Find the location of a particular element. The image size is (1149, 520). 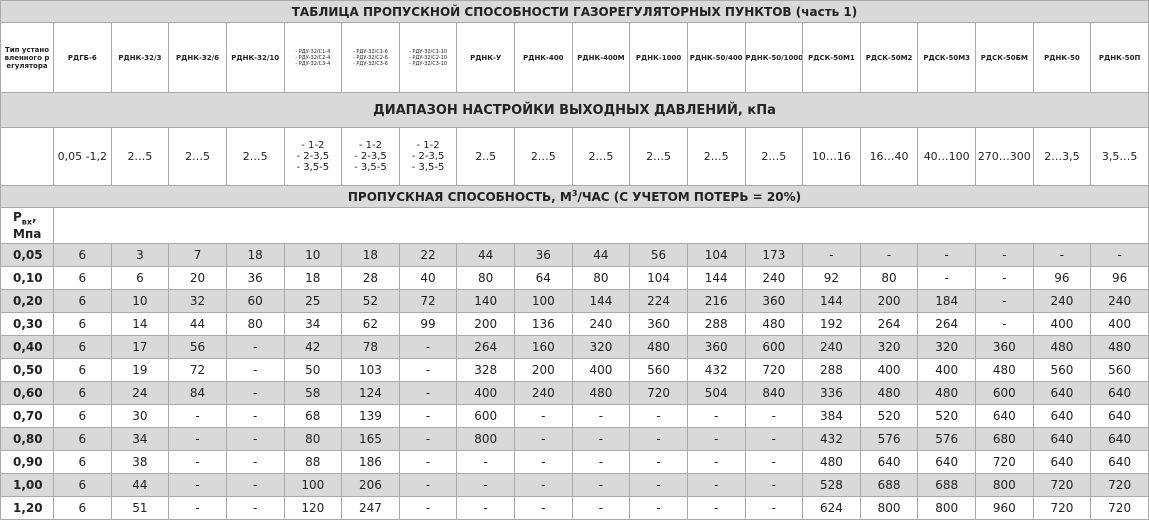

range-cell: 40…100 is located at coordinates (946, 156).